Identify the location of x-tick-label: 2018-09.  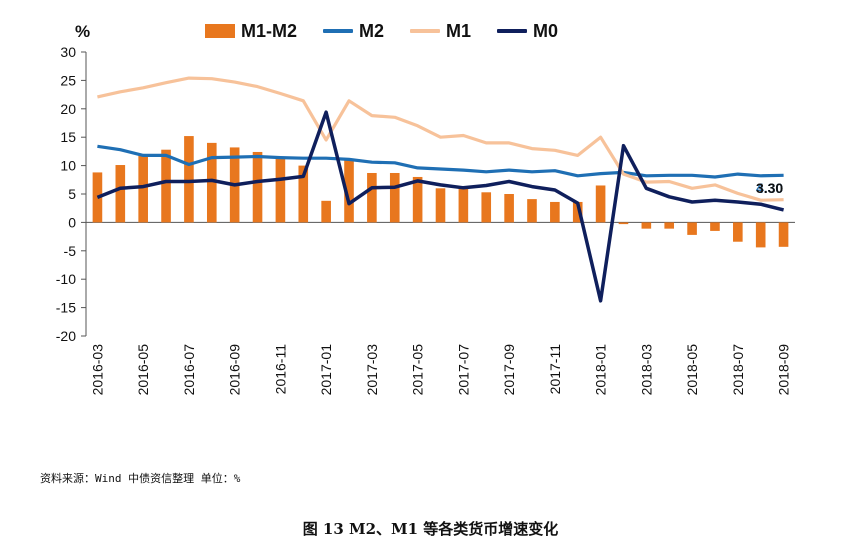
(784, 370).